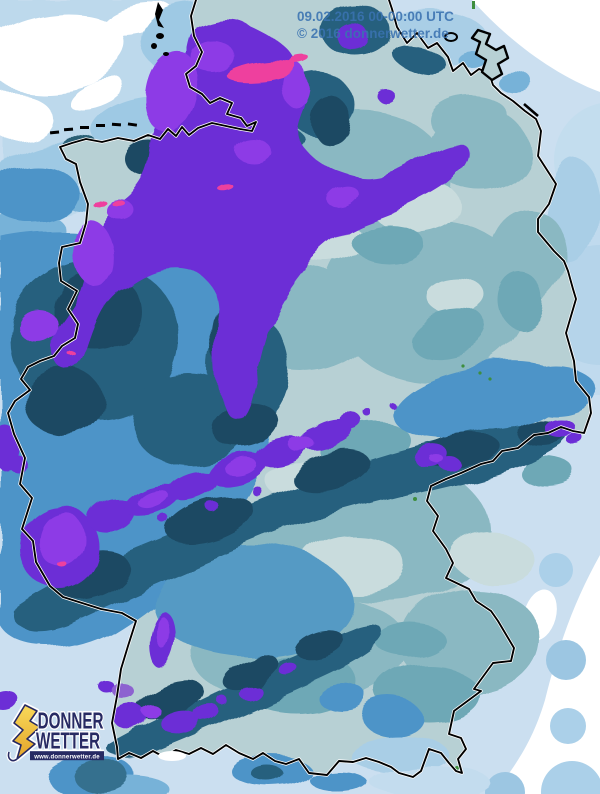 The image size is (600, 794). I want to click on logo-banner, so click(67, 756).